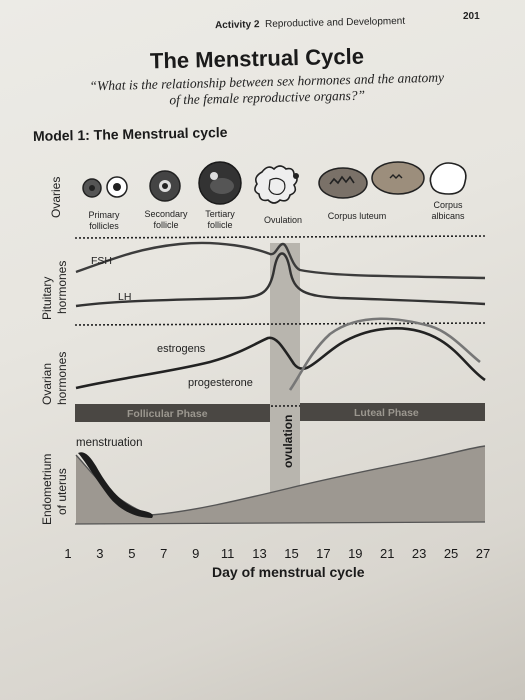 Image resolution: width=525 pixels, height=700 pixels. I want to click on x-tick-label: 25, so click(451, 553).